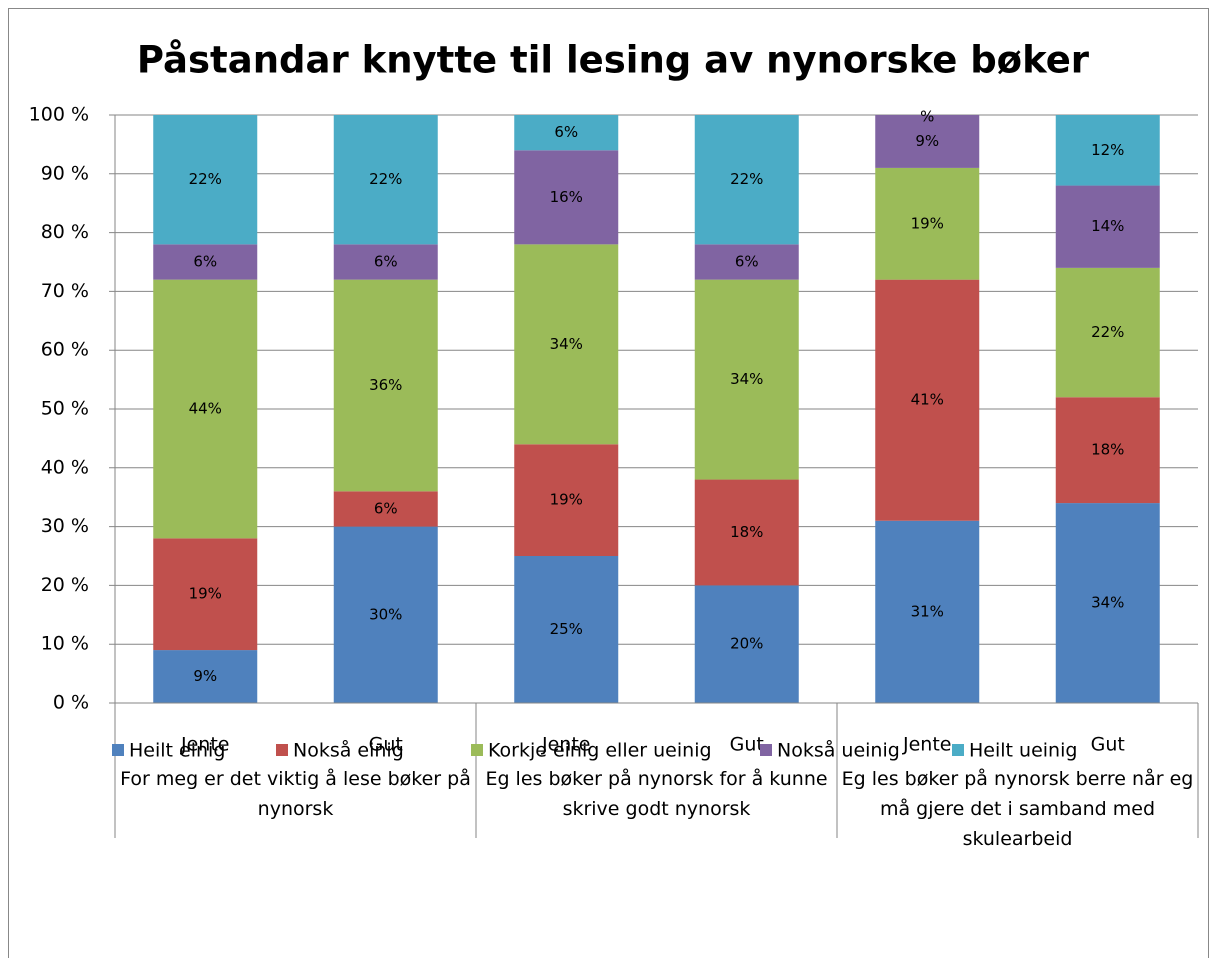 The image size is (1214, 958). I want to click on data-label: 31%, so click(927, 611).